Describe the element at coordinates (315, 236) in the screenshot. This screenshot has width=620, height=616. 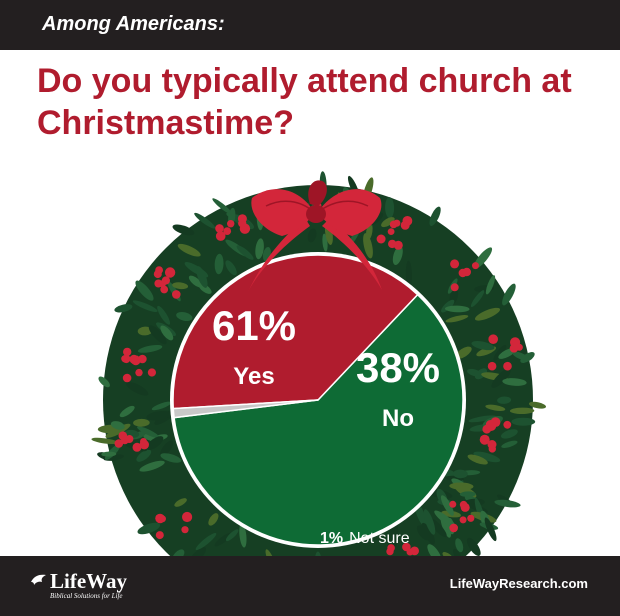
I see `ribbon-bow-icon` at that location.